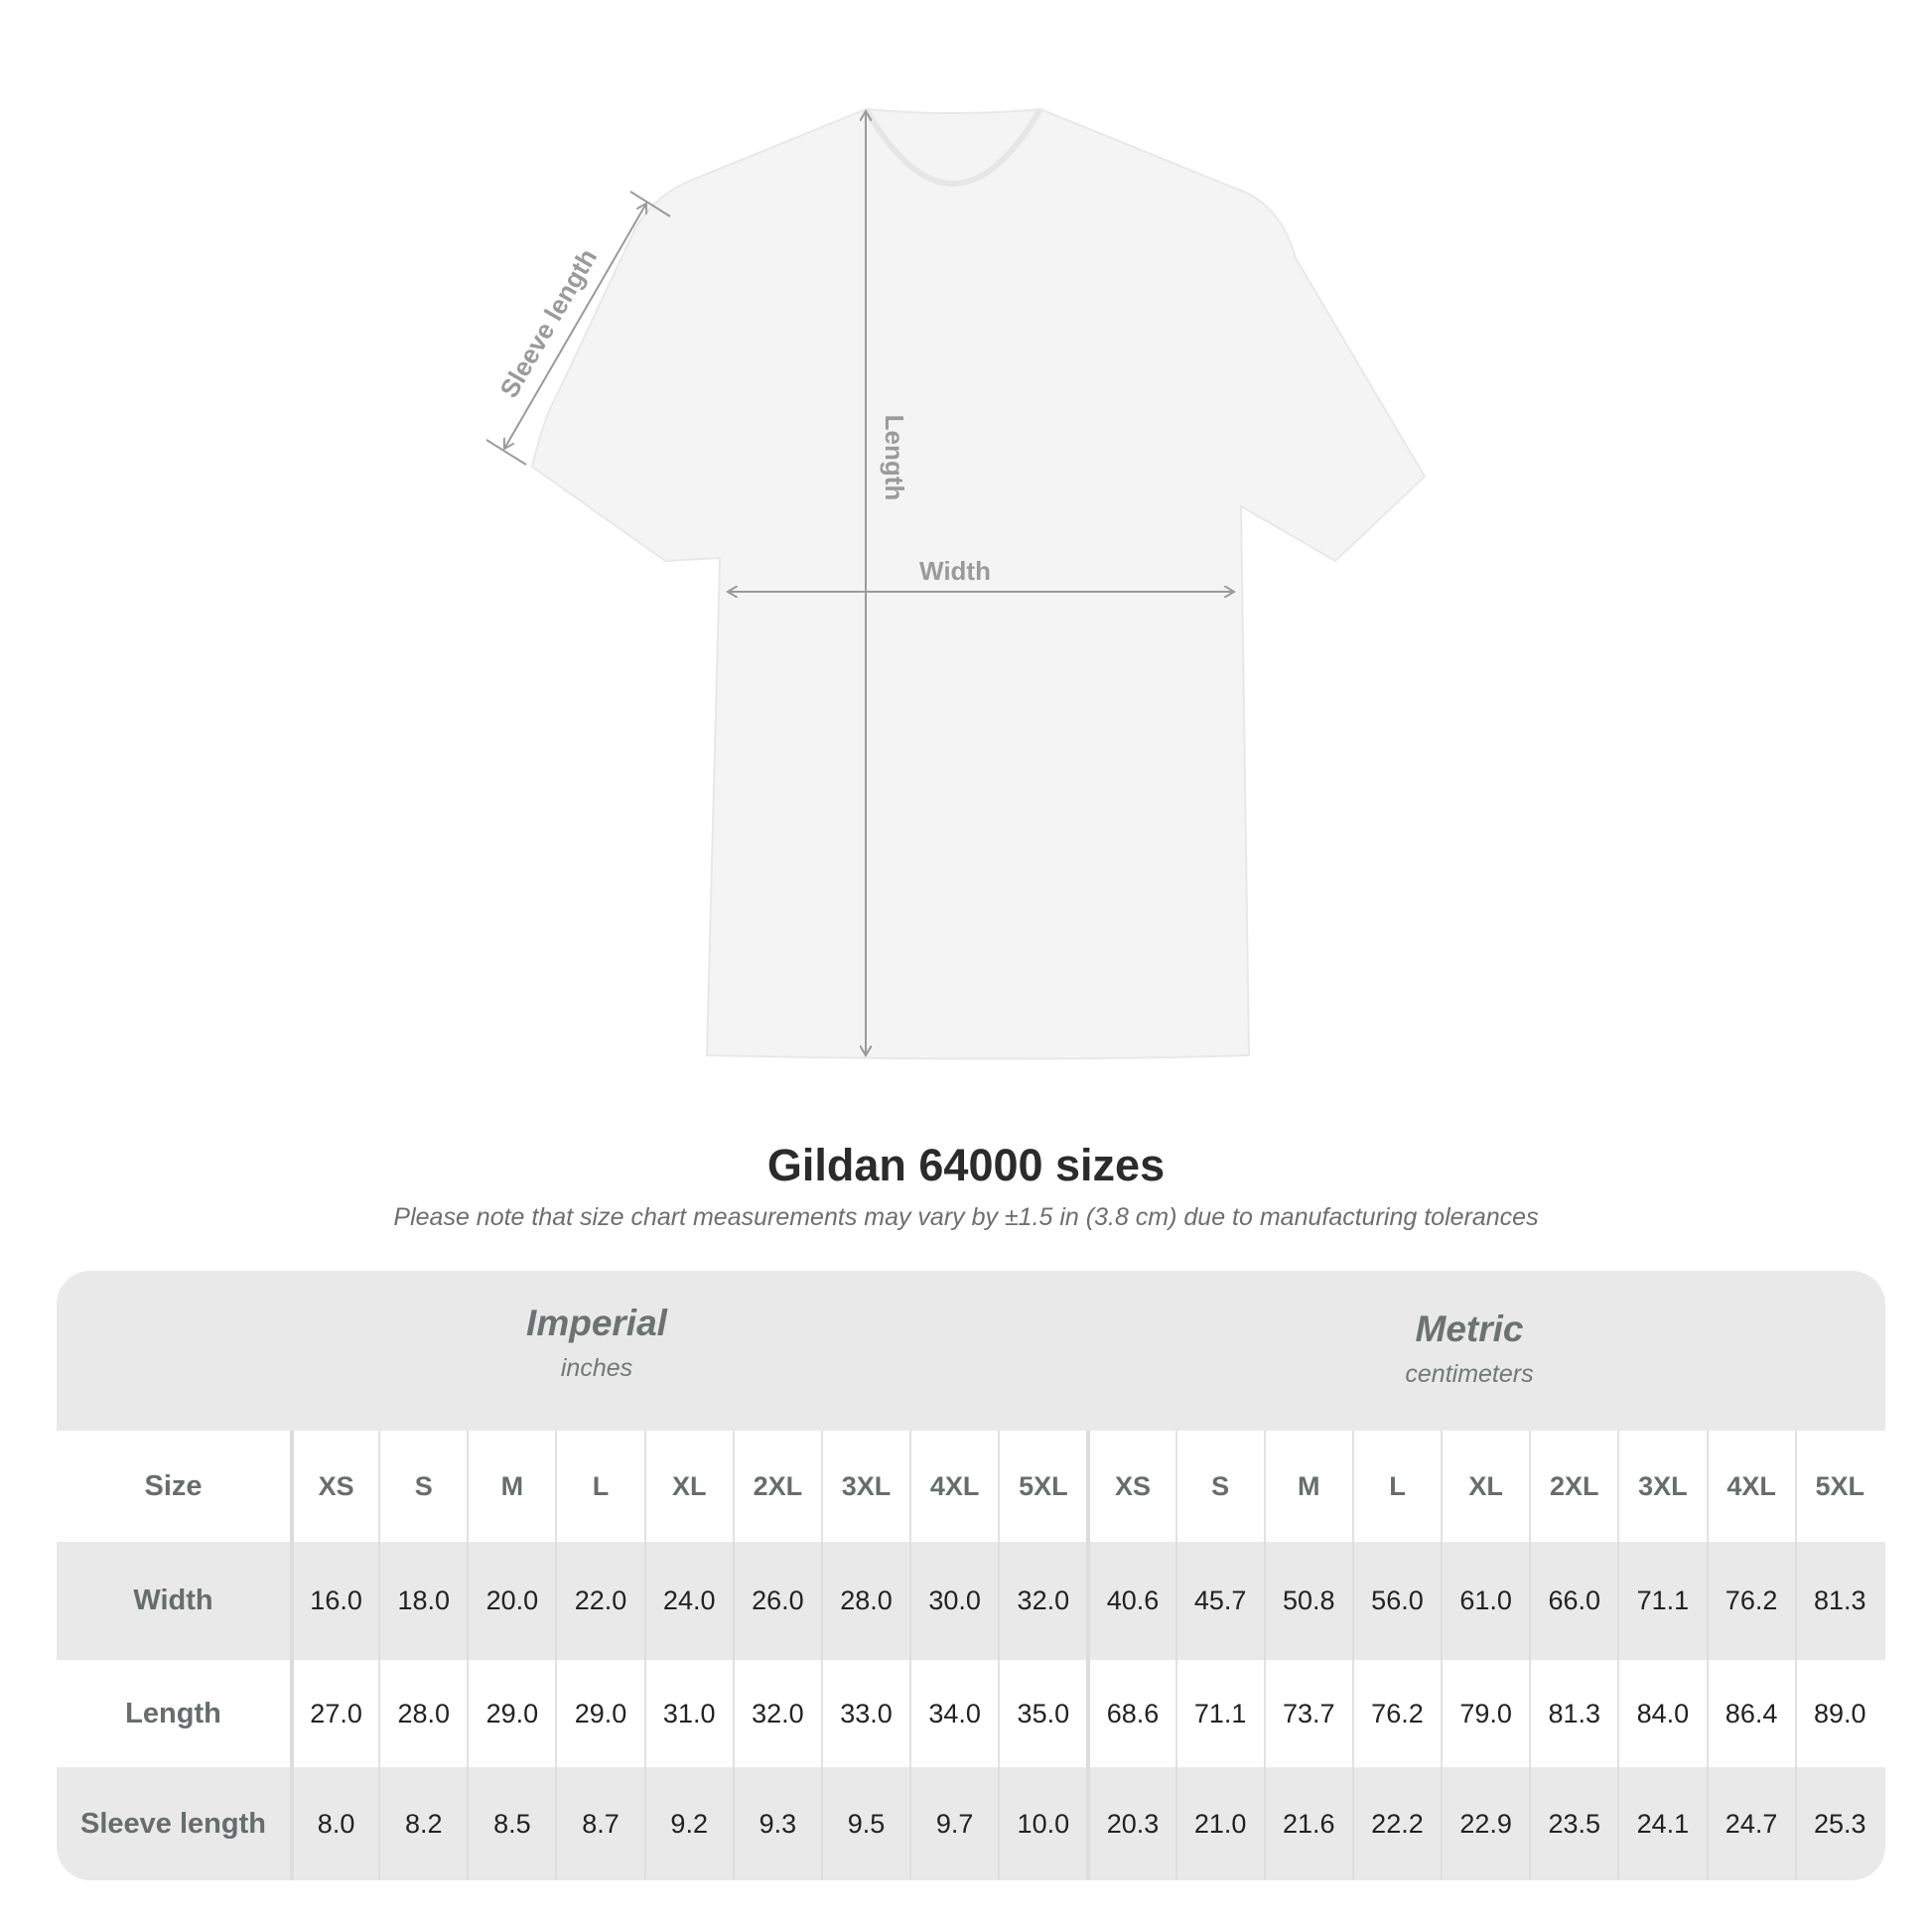  What do you see at coordinates (1219, 1601) in the screenshot?
I see `metric-value-cell: 45.7` at bounding box center [1219, 1601].